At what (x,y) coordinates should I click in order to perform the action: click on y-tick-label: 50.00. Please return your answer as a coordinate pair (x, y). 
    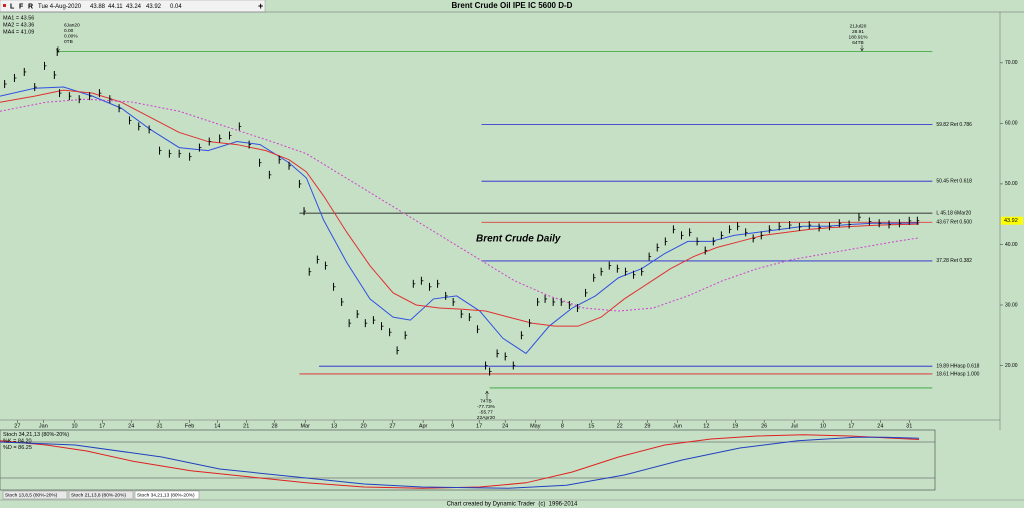
    Looking at the image, I should click on (1011, 184).